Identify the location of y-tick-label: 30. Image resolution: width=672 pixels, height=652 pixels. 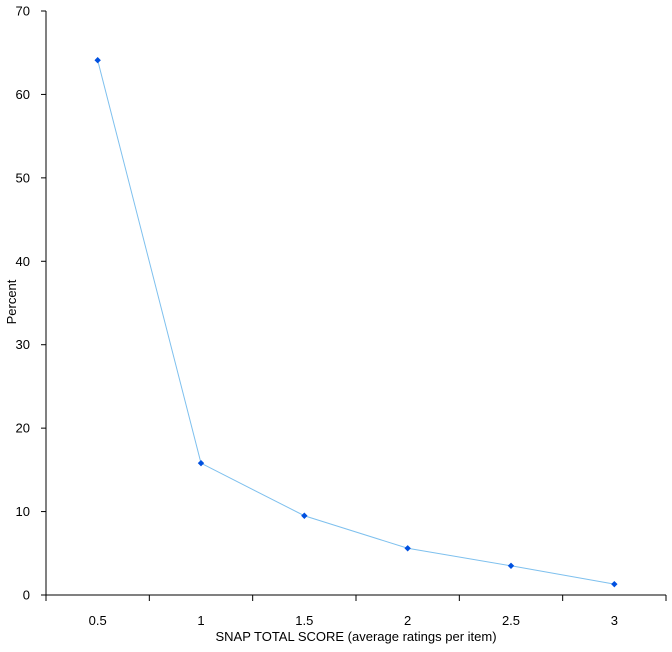
(23, 344).